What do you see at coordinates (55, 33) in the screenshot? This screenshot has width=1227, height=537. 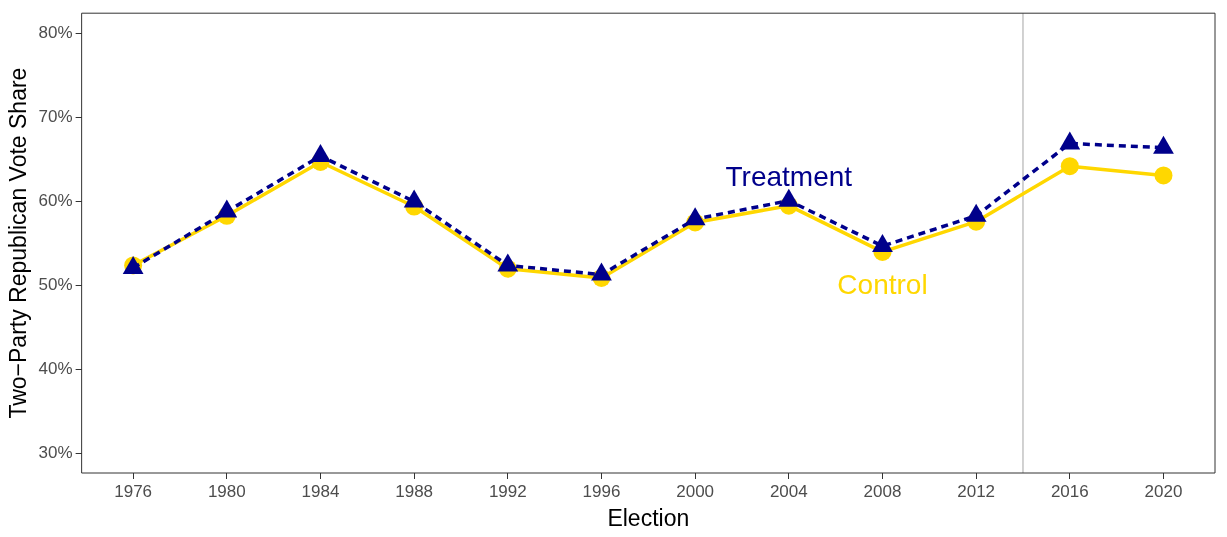 I see `y-tick-label: 80%` at bounding box center [55, 33].